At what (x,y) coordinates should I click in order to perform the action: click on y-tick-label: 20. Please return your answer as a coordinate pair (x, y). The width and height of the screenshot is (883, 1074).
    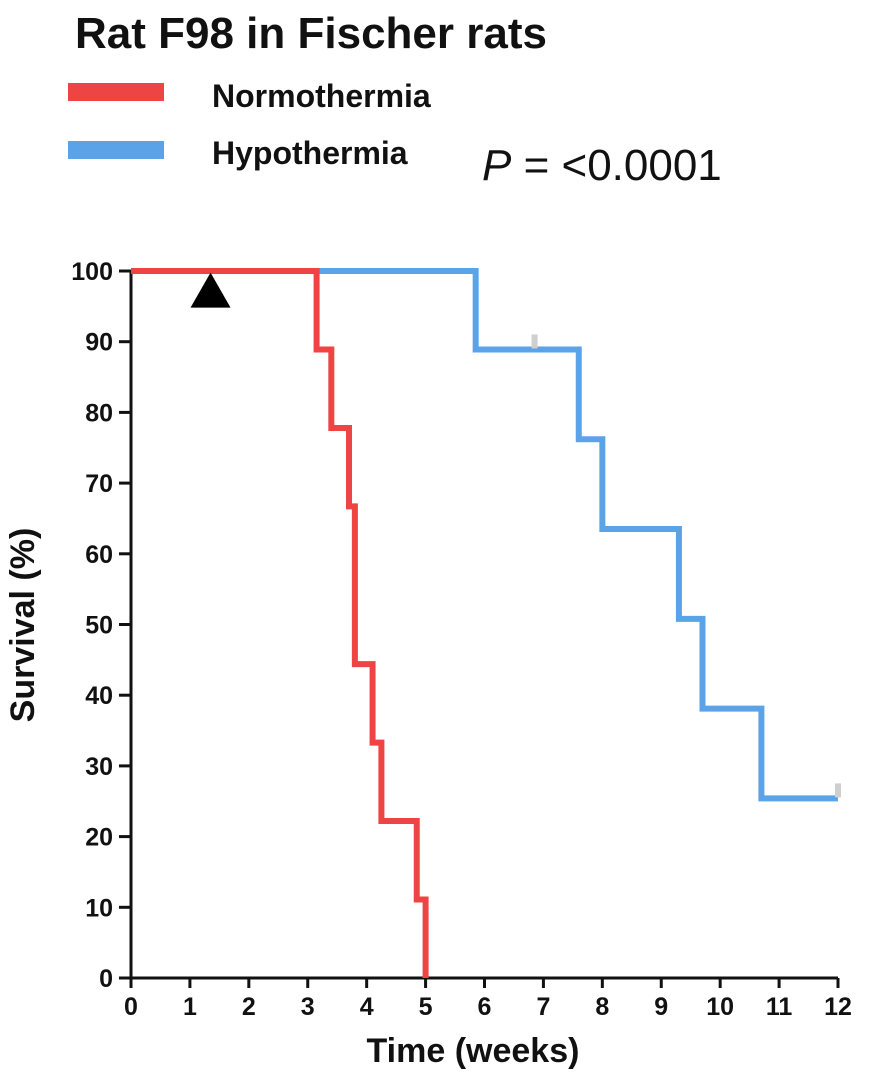
    Looking at the image, I should click on (99, 838).